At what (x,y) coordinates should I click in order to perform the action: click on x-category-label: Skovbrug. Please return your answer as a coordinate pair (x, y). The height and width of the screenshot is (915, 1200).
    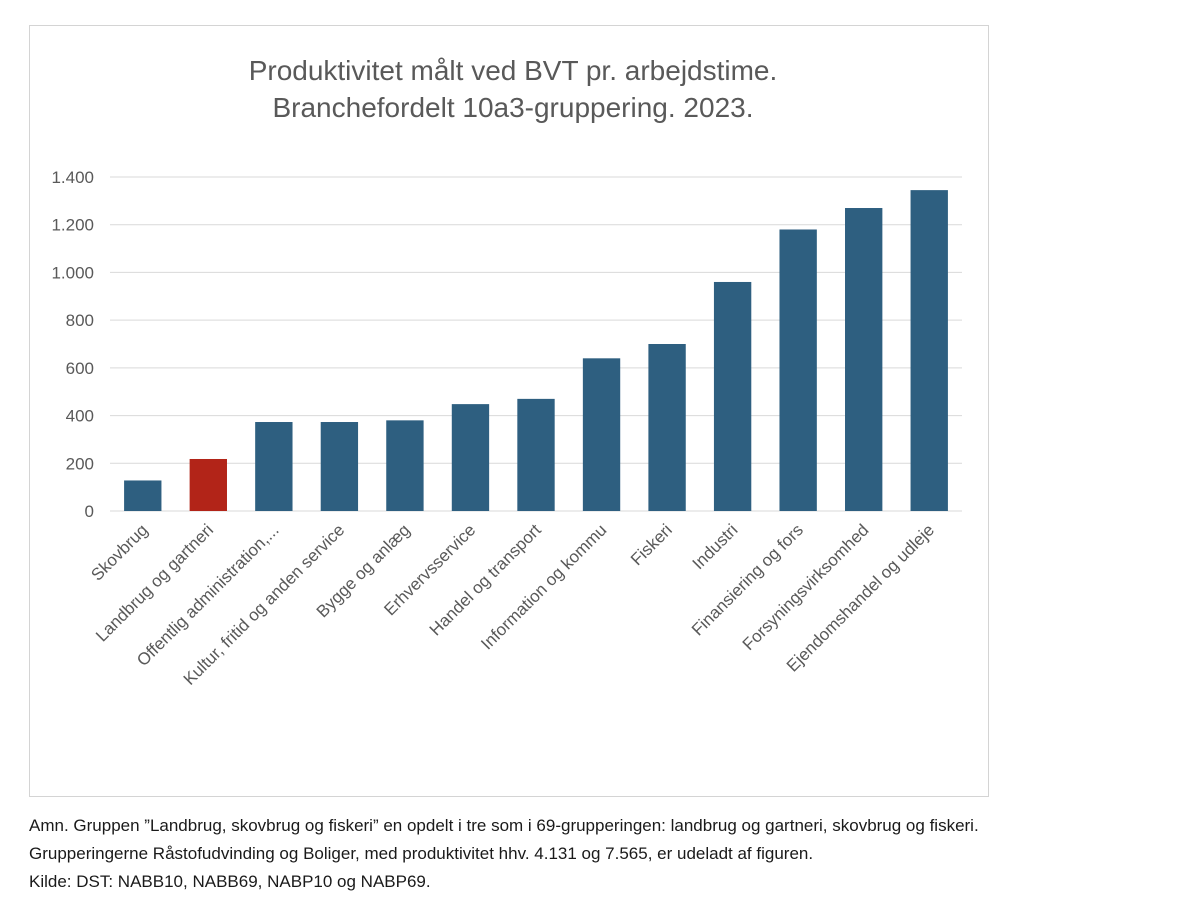
    Looking at the image, I should click on (119, 552).